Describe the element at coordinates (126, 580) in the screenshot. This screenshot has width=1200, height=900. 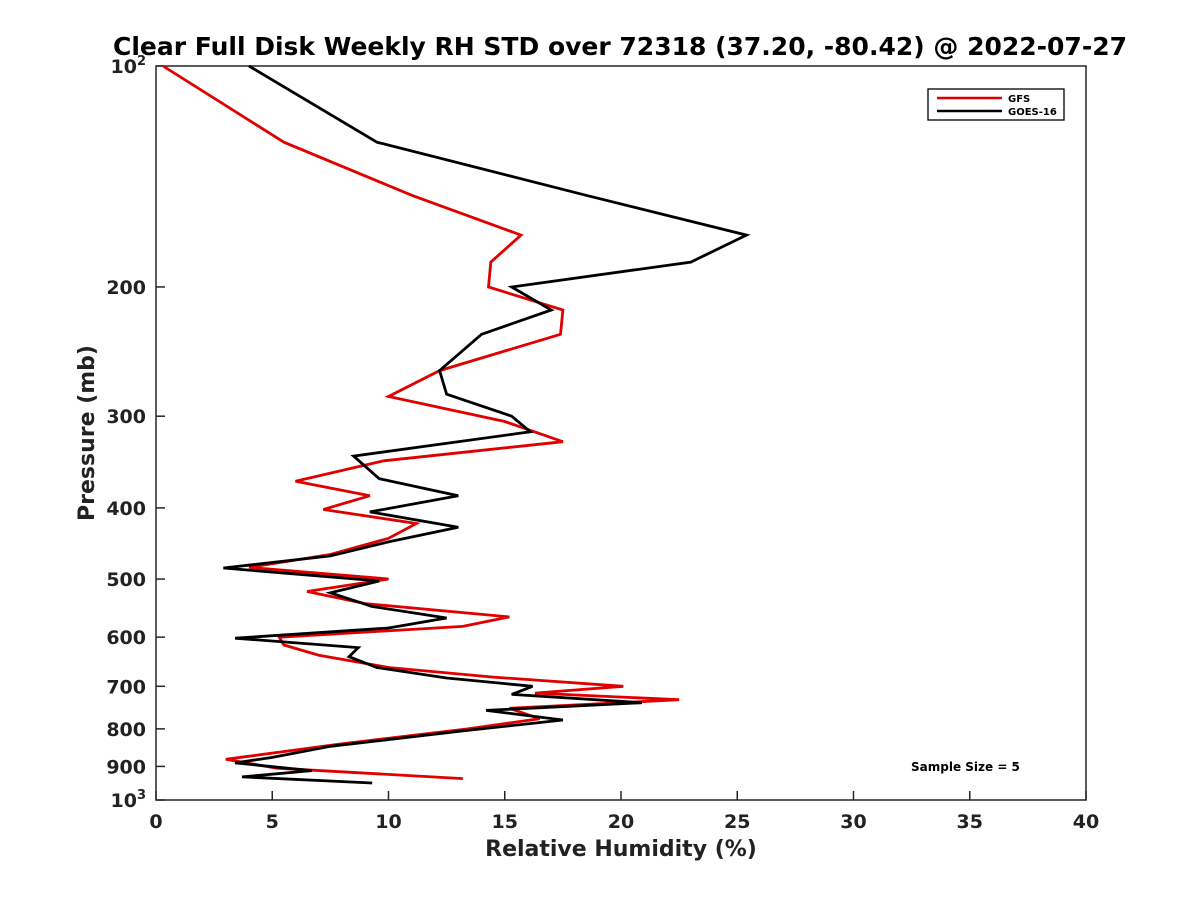
I see `y-tick-label: 500` at that location.